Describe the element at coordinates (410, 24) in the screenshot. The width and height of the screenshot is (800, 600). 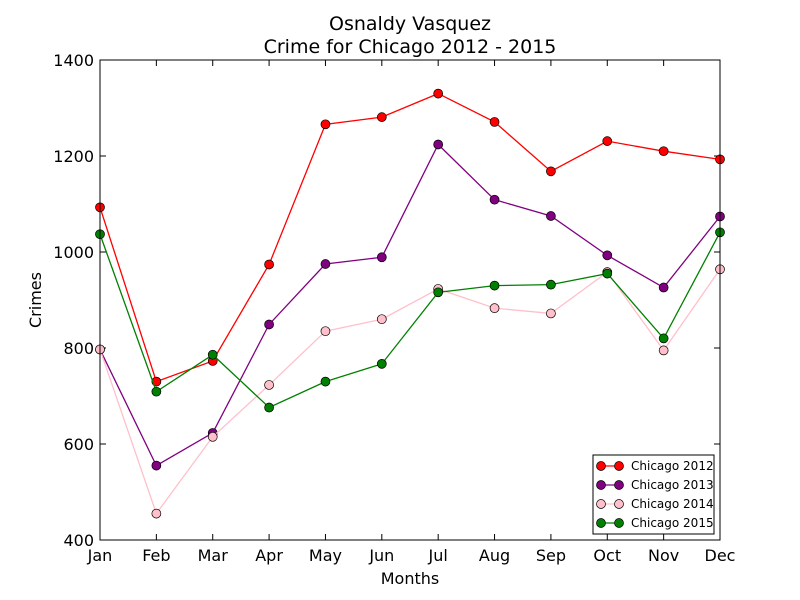
I see `chart-title: Osnaldy Vasquez` at that location.